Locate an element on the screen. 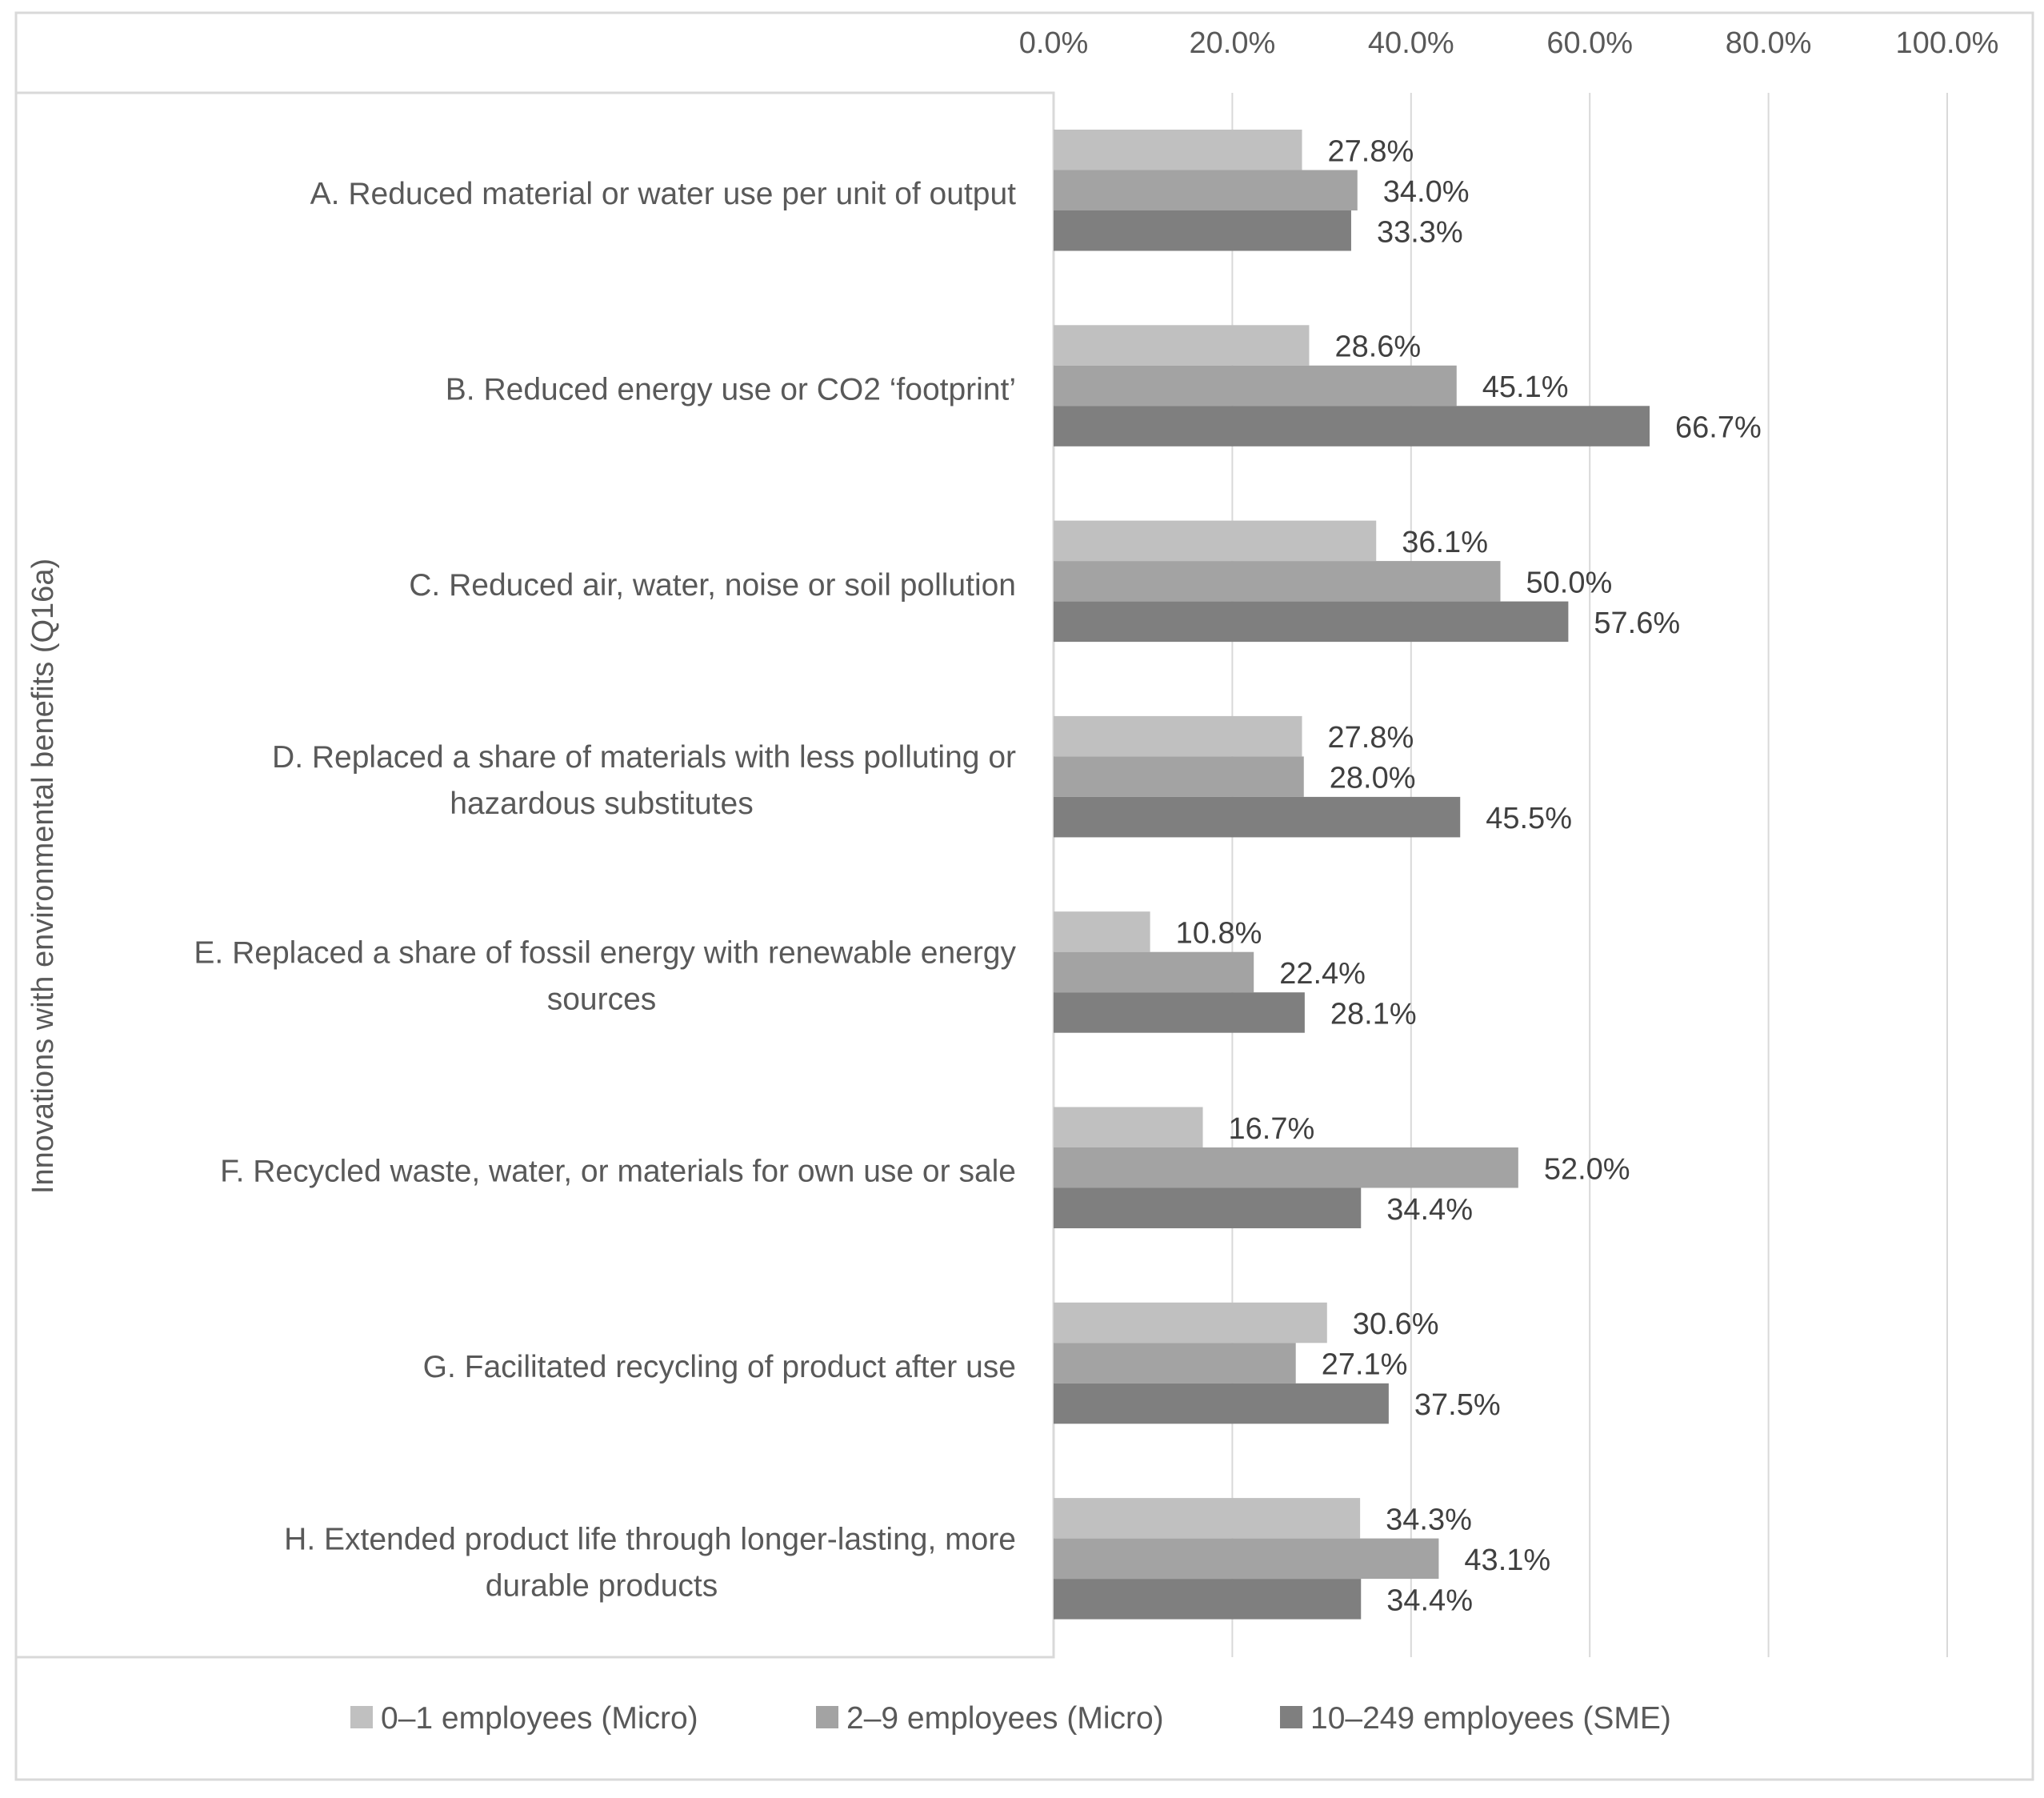 The height and width of the screenshot is (1798, 2044). data-label: 57.6% is located at coordinates (1637, 623).